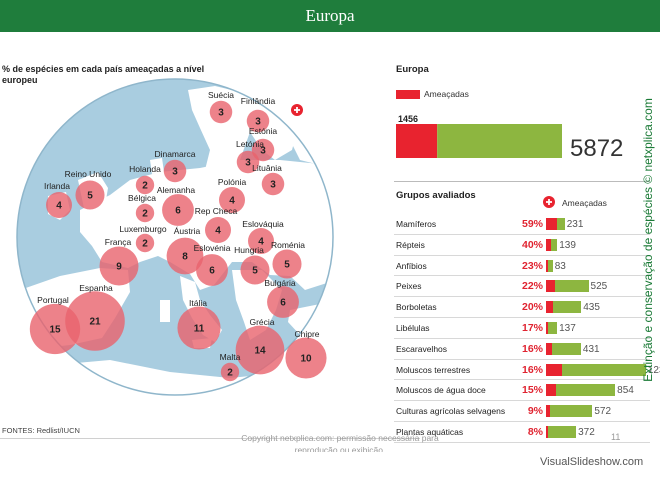 The width and height of the screenshot is (660, 500). What do you see at coordinates (232, 182) in the screenshot?
I see `country-name: Polónia` at bounding box center [232, 182].